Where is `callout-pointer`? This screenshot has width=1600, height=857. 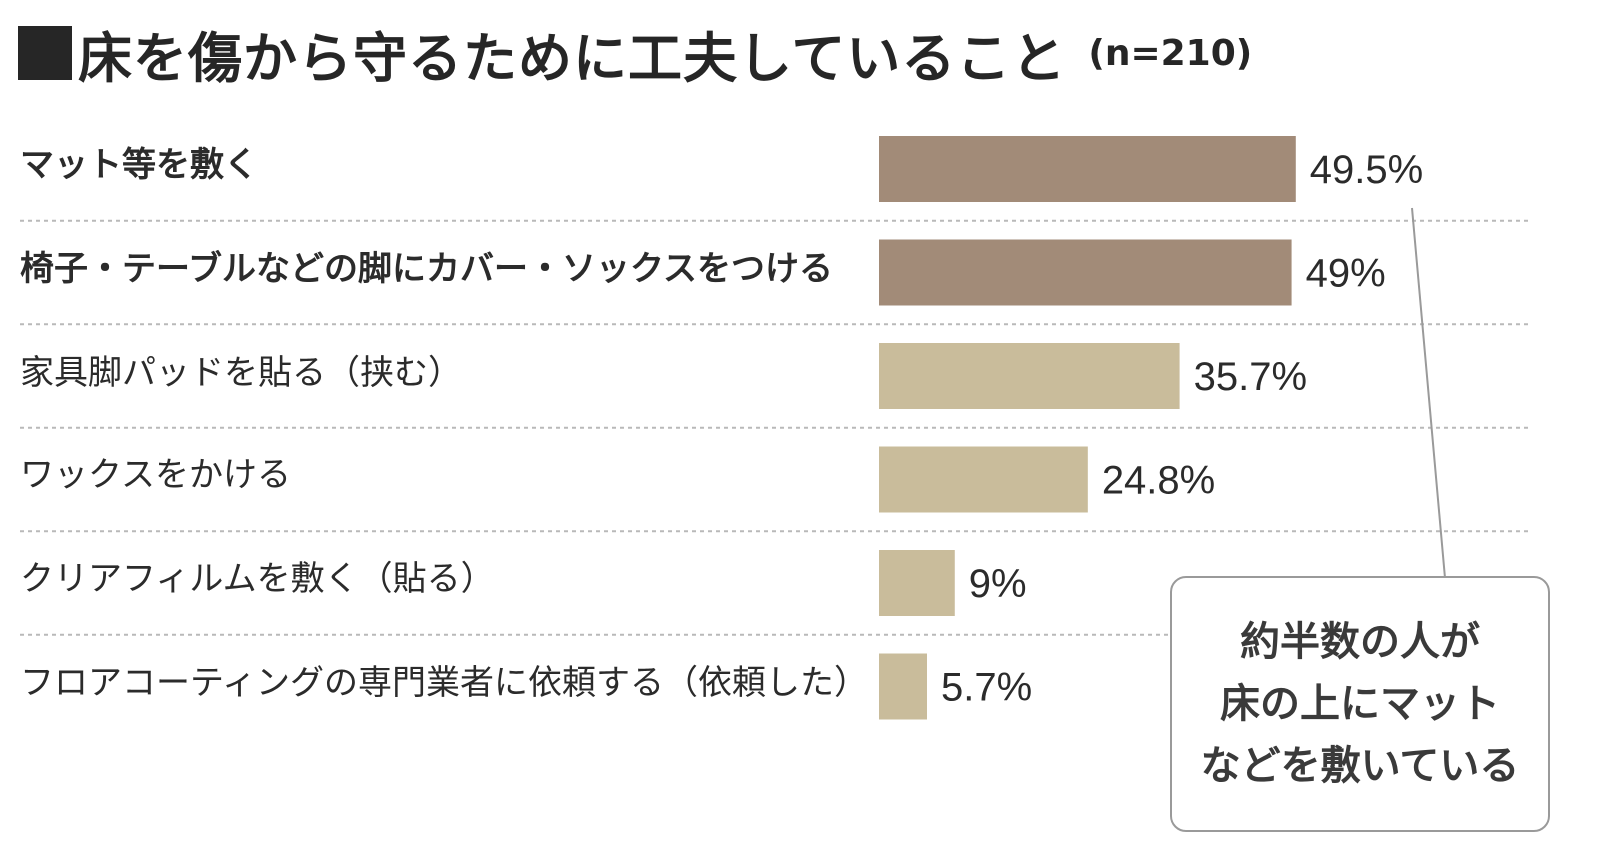 callout-pointer is located at coordinates (1448, 393).